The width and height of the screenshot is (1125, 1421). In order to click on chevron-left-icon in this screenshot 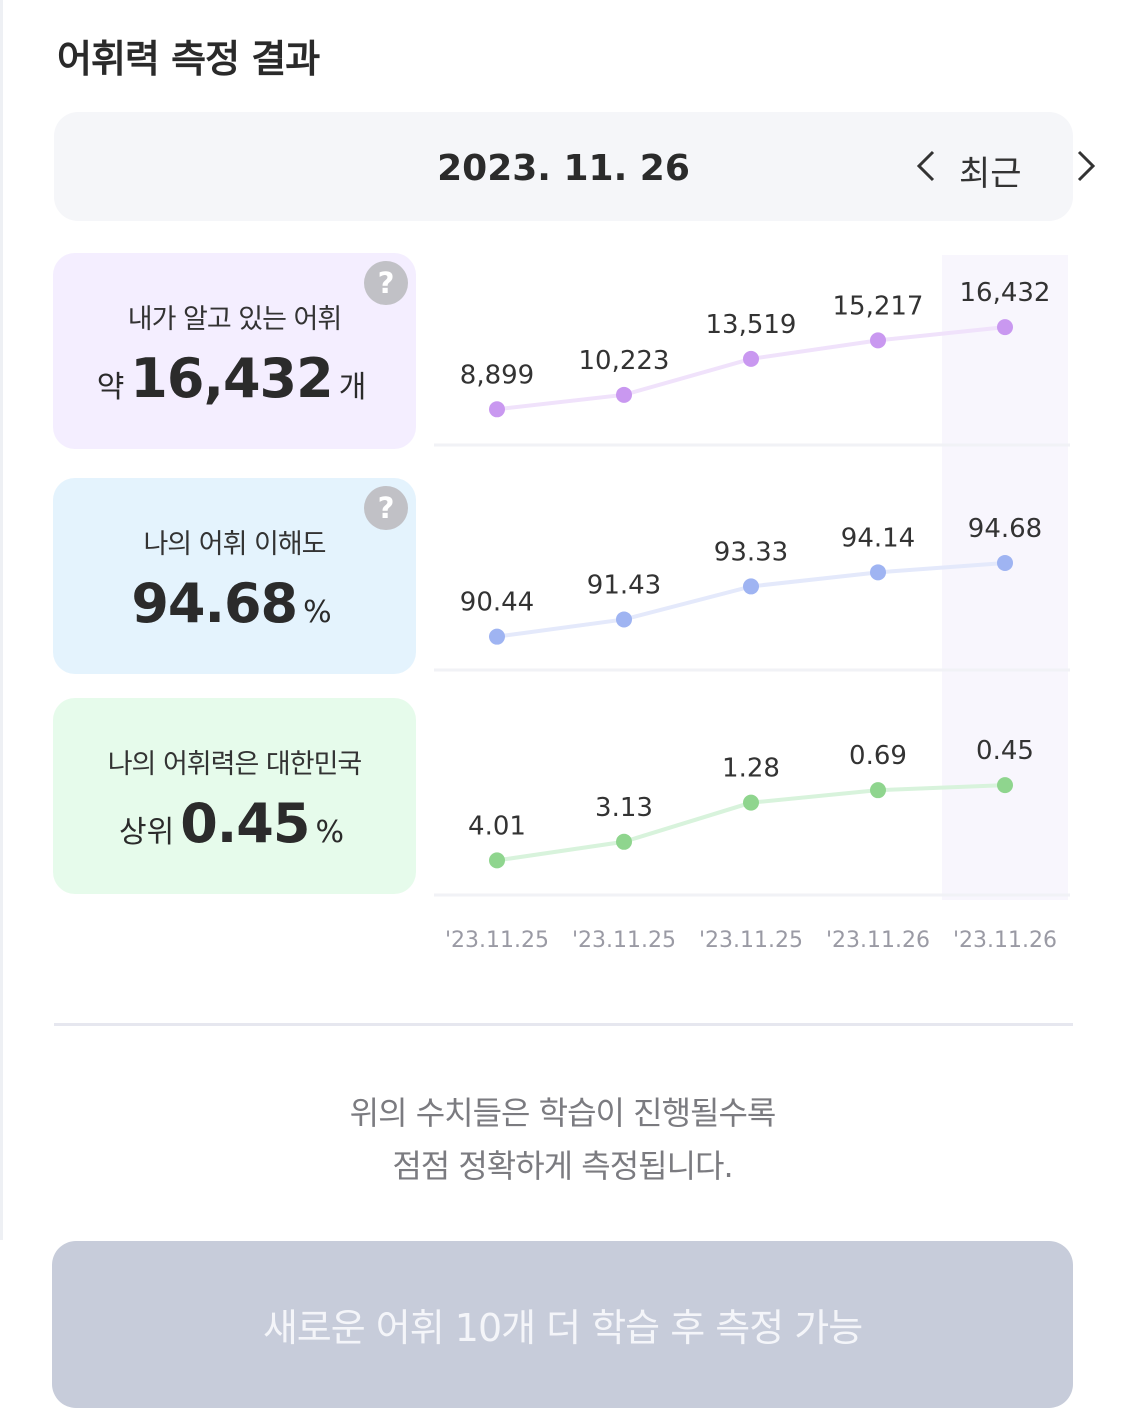, I will do `click(925, 166)`.